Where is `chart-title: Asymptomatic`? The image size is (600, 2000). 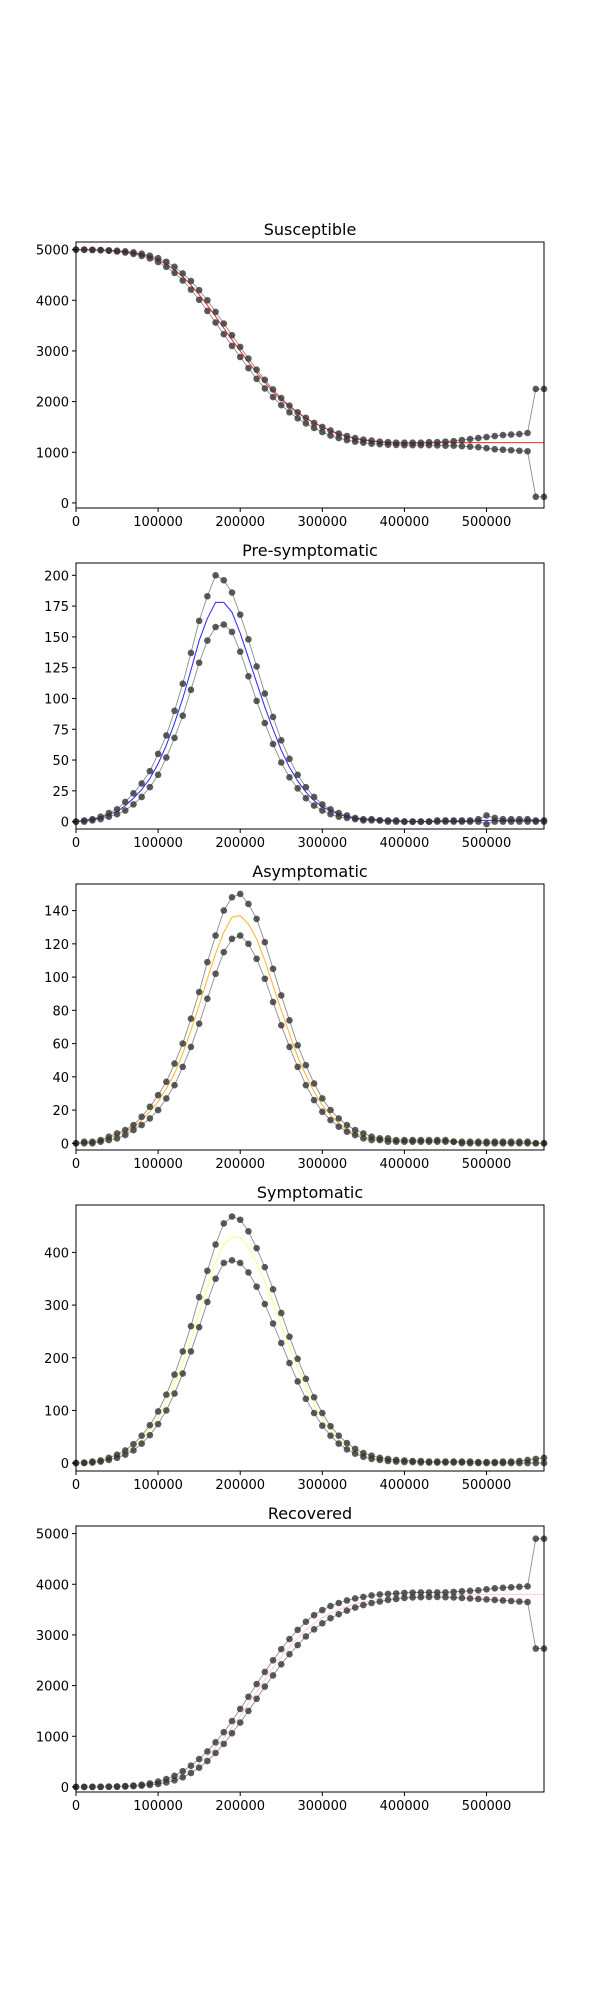
chart-title: Asymptomatic is located at coordinates (309, 871).